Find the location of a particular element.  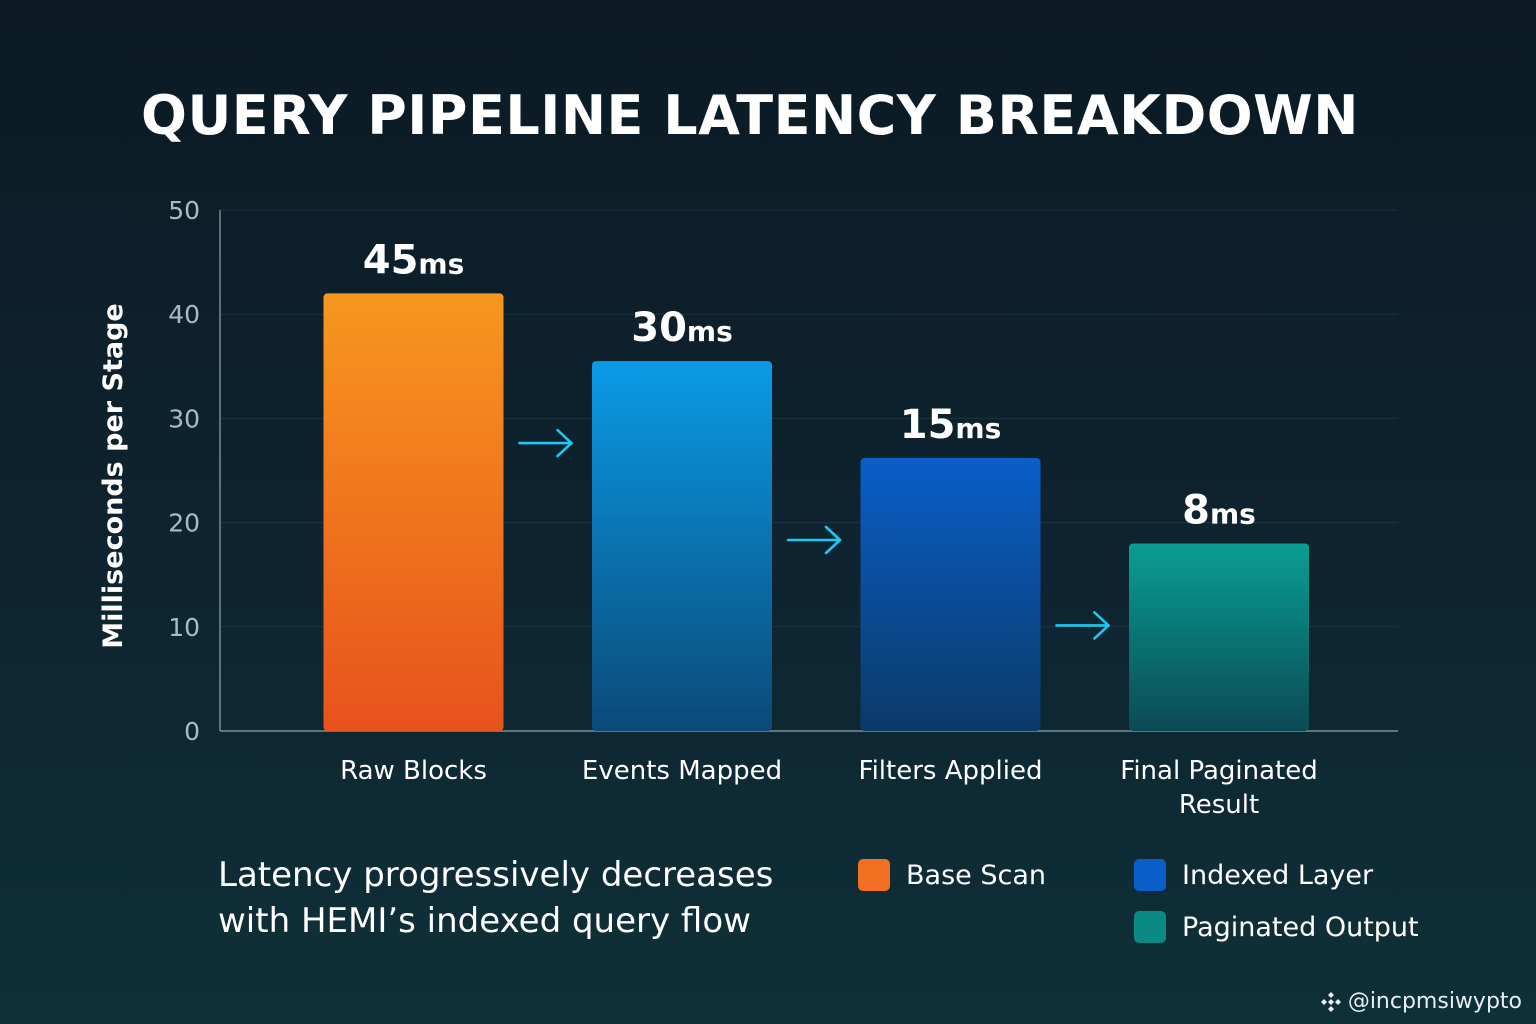

data-label: 15ms is located at coordinates (951, 425).